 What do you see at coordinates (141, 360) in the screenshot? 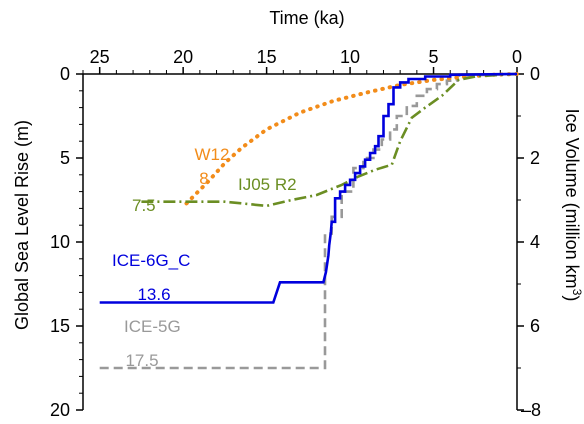
I see `ice5g-value-label: 17.5` at bounding box center [141, 360].